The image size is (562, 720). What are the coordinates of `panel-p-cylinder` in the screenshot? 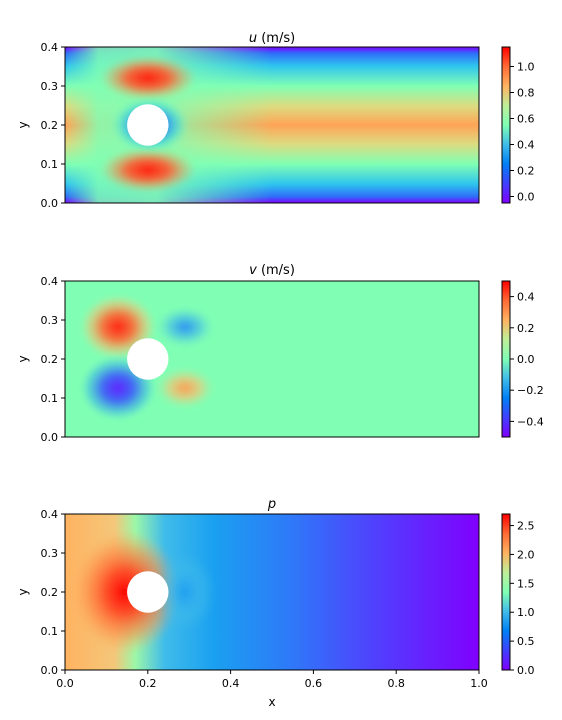 It's located at (148, 592).